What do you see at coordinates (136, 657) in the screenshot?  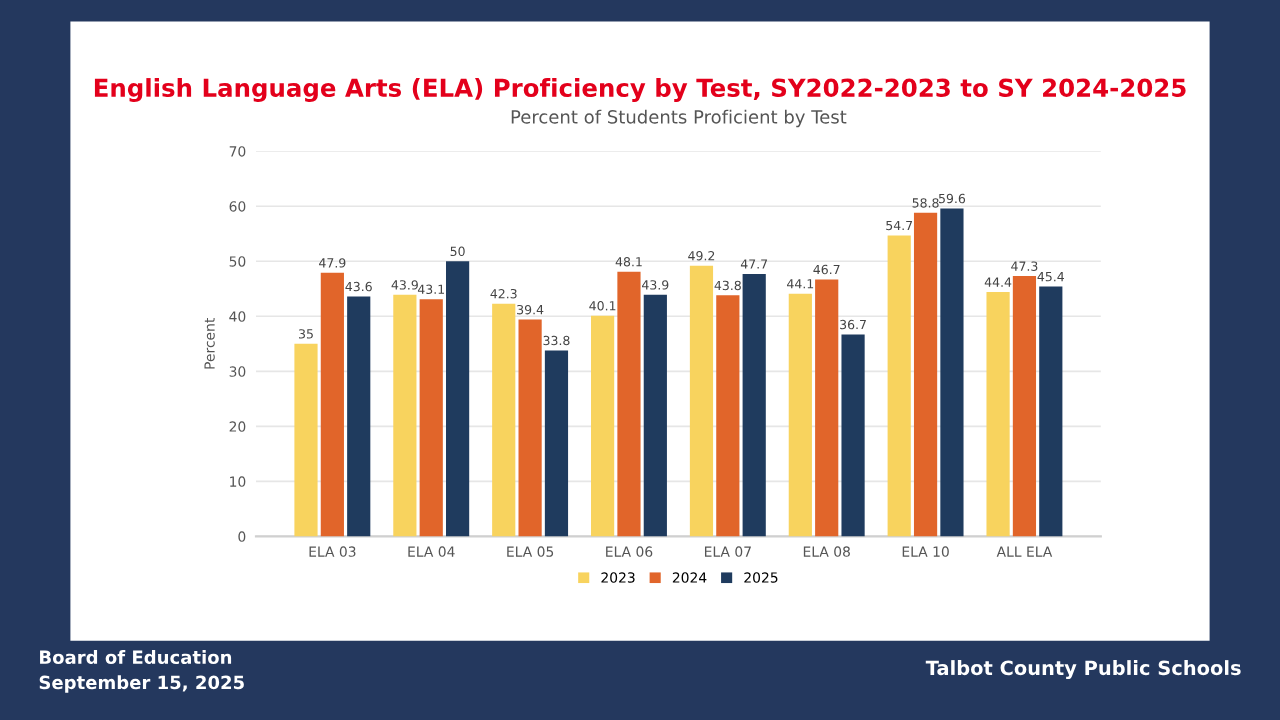 I see `text: Board of Education` at bounding box center [136, 657].